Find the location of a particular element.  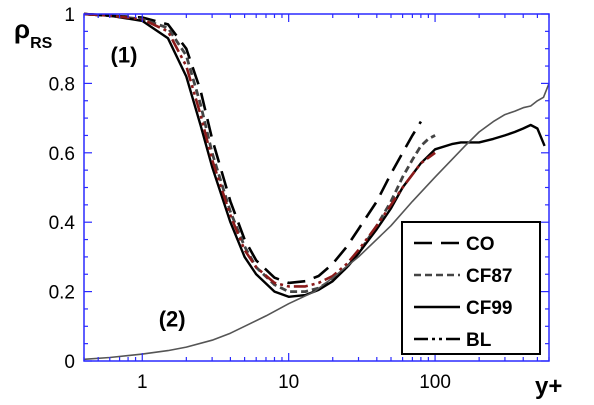

y-axis-label-sub: RS is located at coordinates (41, 43).